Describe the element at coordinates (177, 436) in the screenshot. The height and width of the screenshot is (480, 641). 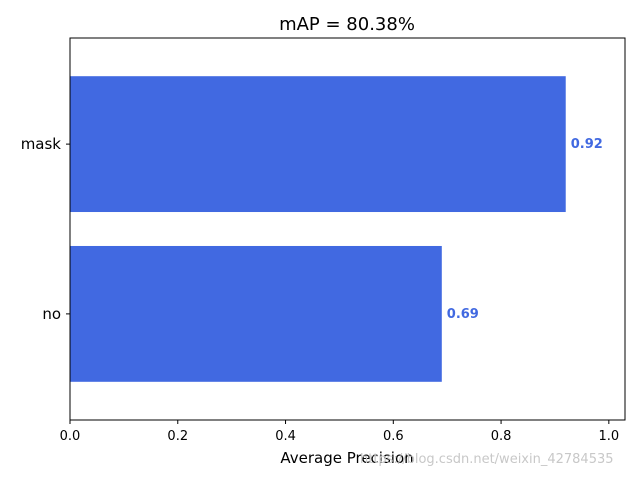
I see `x-tick-label-1: 0.2` at that location.